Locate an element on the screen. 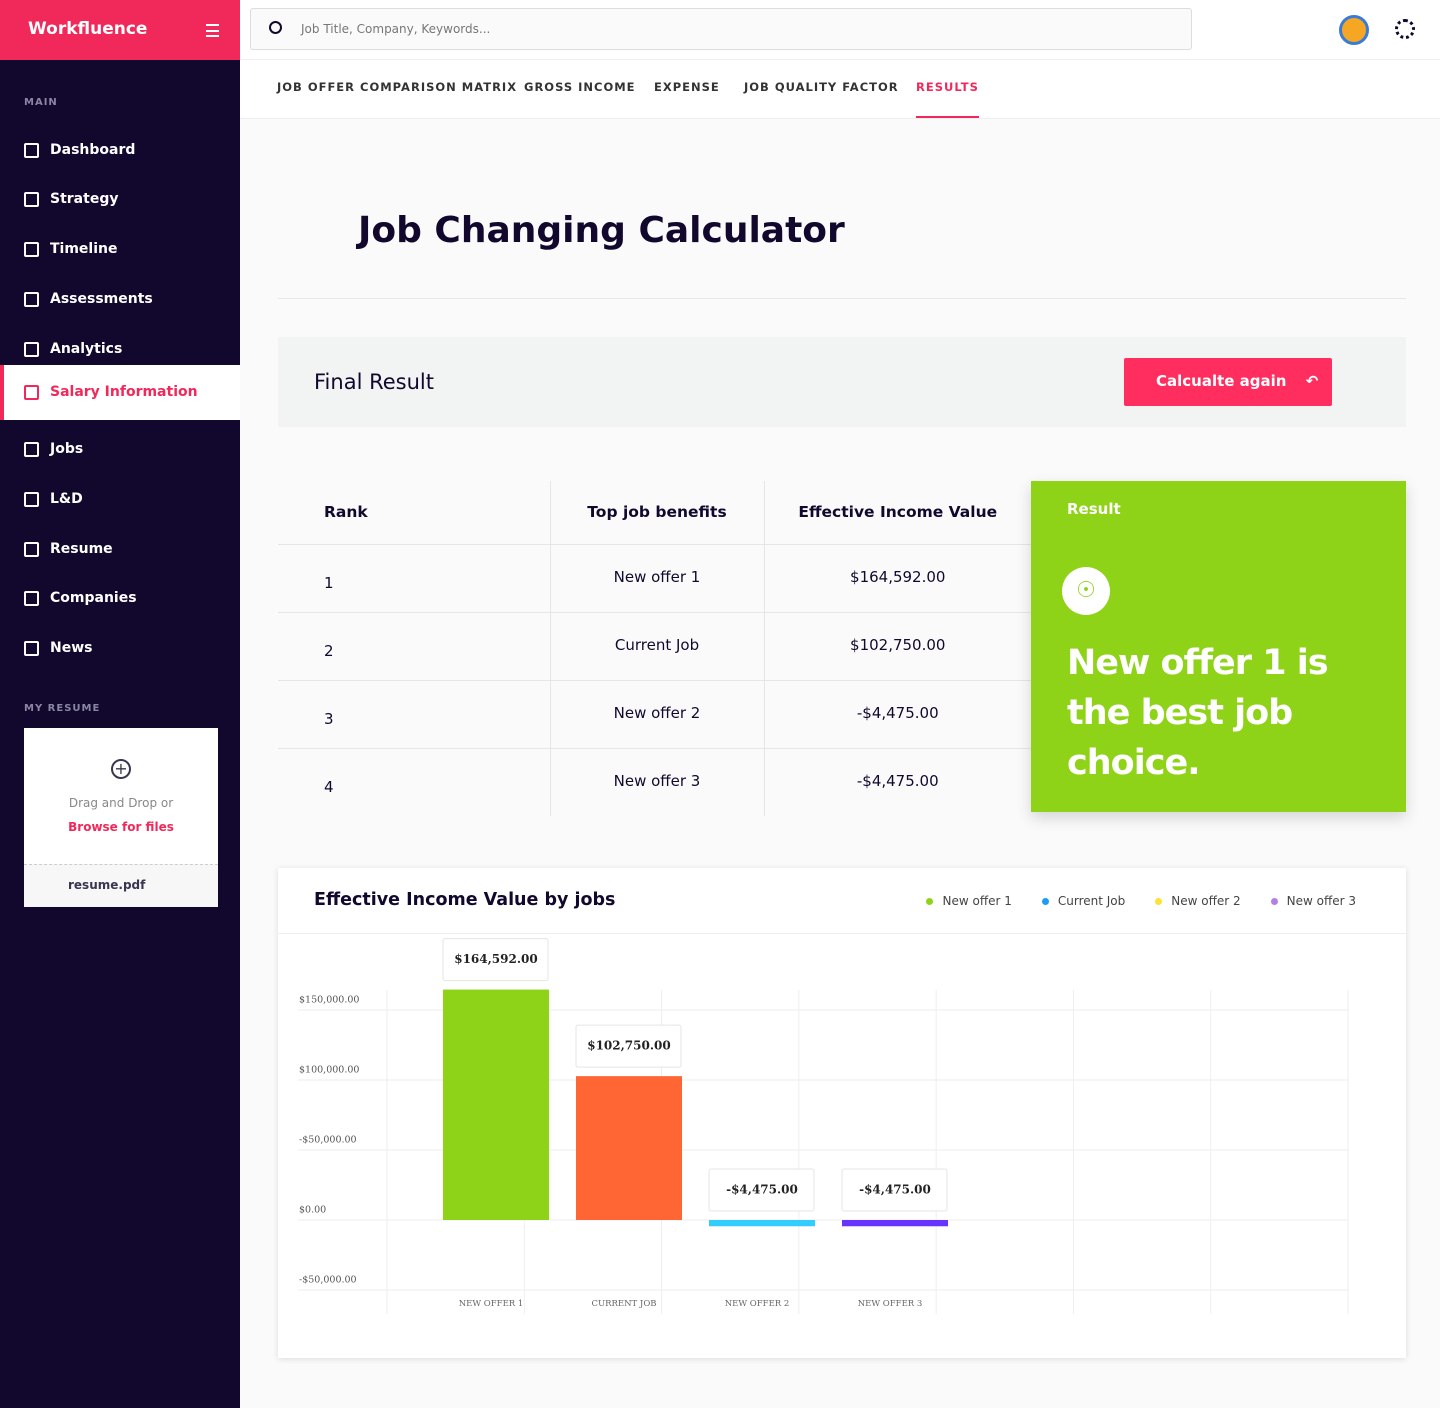  undo-icon: ↶ is located at coordinates (1312, 381).